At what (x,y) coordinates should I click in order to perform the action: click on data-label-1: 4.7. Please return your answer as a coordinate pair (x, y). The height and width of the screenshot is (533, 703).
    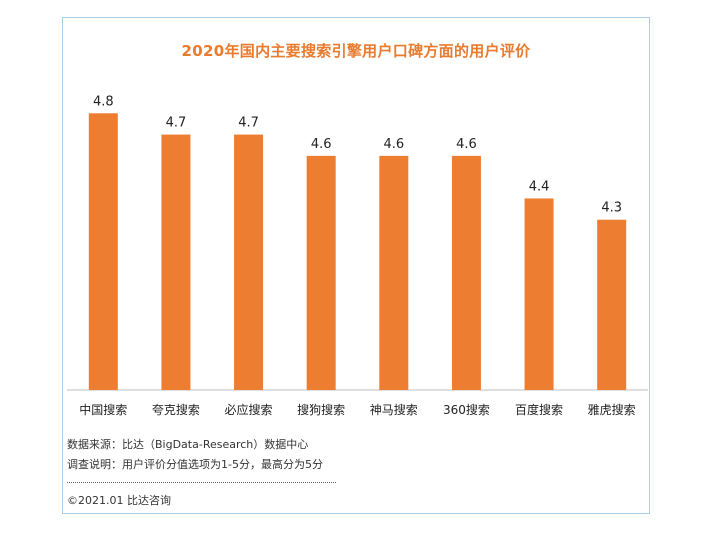
    Looking at the image, I should click on (176, 123).